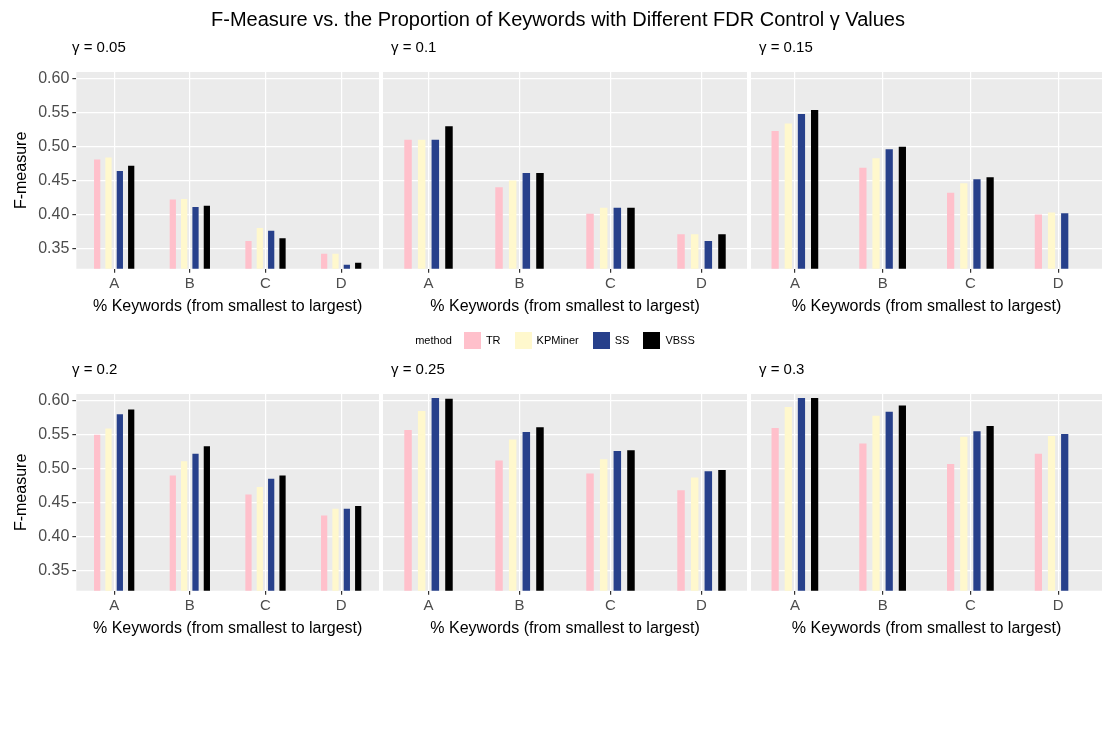 This screenshot has width=1112, height=738. What do you see at coordinates (493, 340) in the screenshot?
I see `legend-label: TR` at bounding box center [493, 340].